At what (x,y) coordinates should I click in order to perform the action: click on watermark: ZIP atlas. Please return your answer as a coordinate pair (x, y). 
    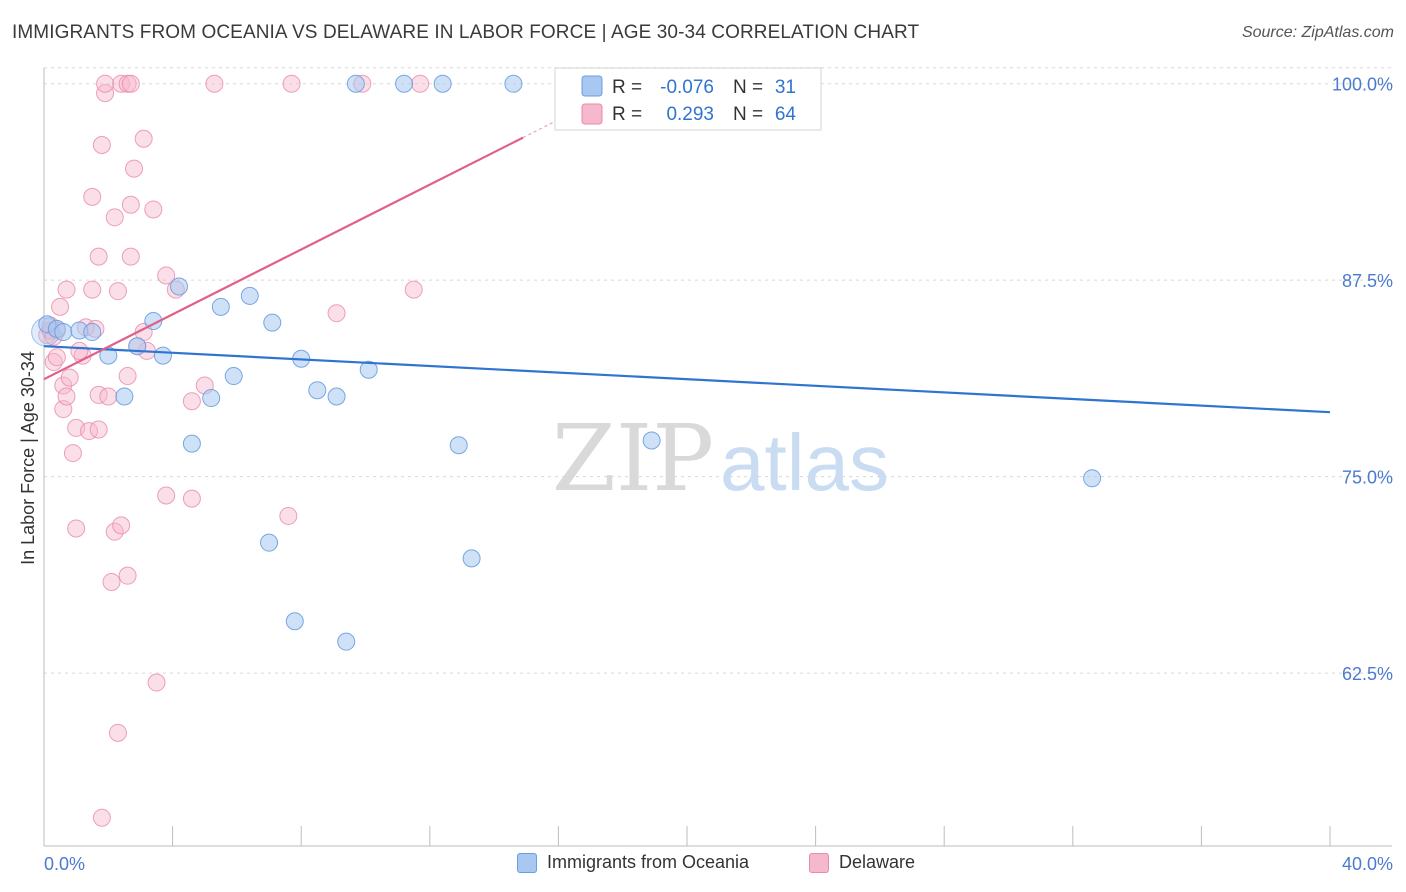
    Looking at the image, I should click on (720, 458).